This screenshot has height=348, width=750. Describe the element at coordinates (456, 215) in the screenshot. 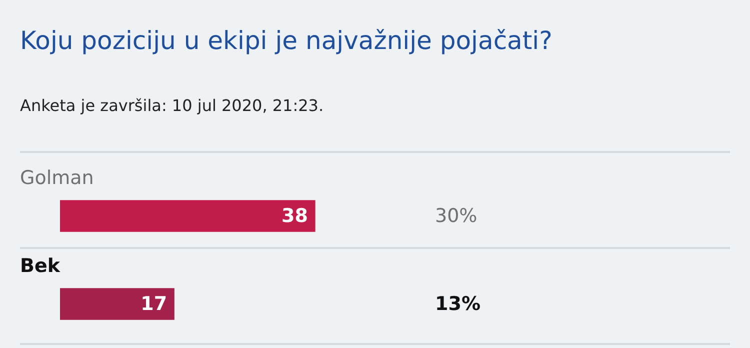

I see `text: 30%` at that location.